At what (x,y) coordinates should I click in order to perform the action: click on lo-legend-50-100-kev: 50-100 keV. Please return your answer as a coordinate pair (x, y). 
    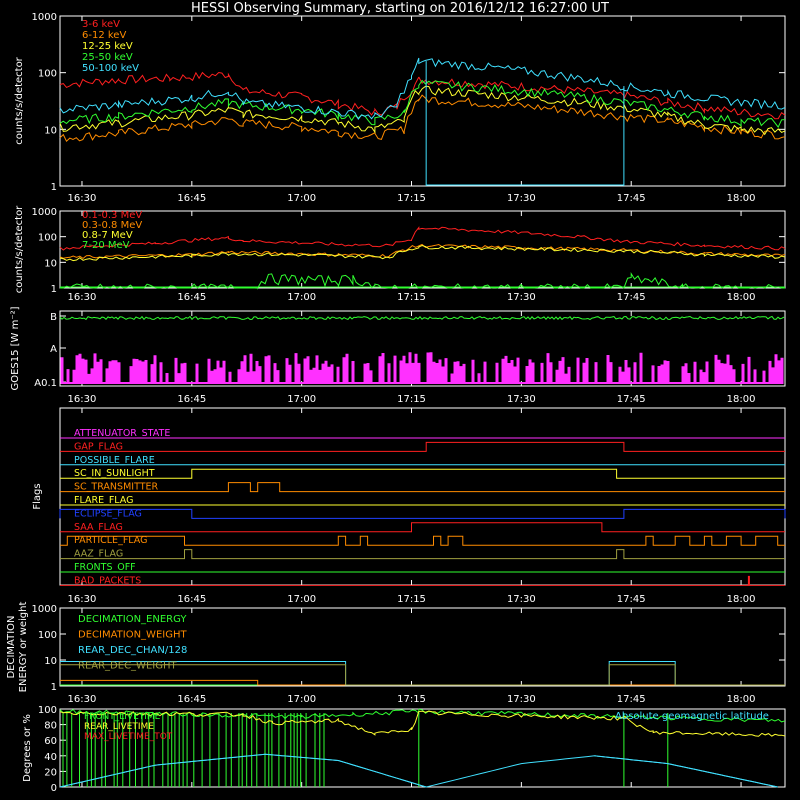
    Looking at the image, I should click on (110, 68).